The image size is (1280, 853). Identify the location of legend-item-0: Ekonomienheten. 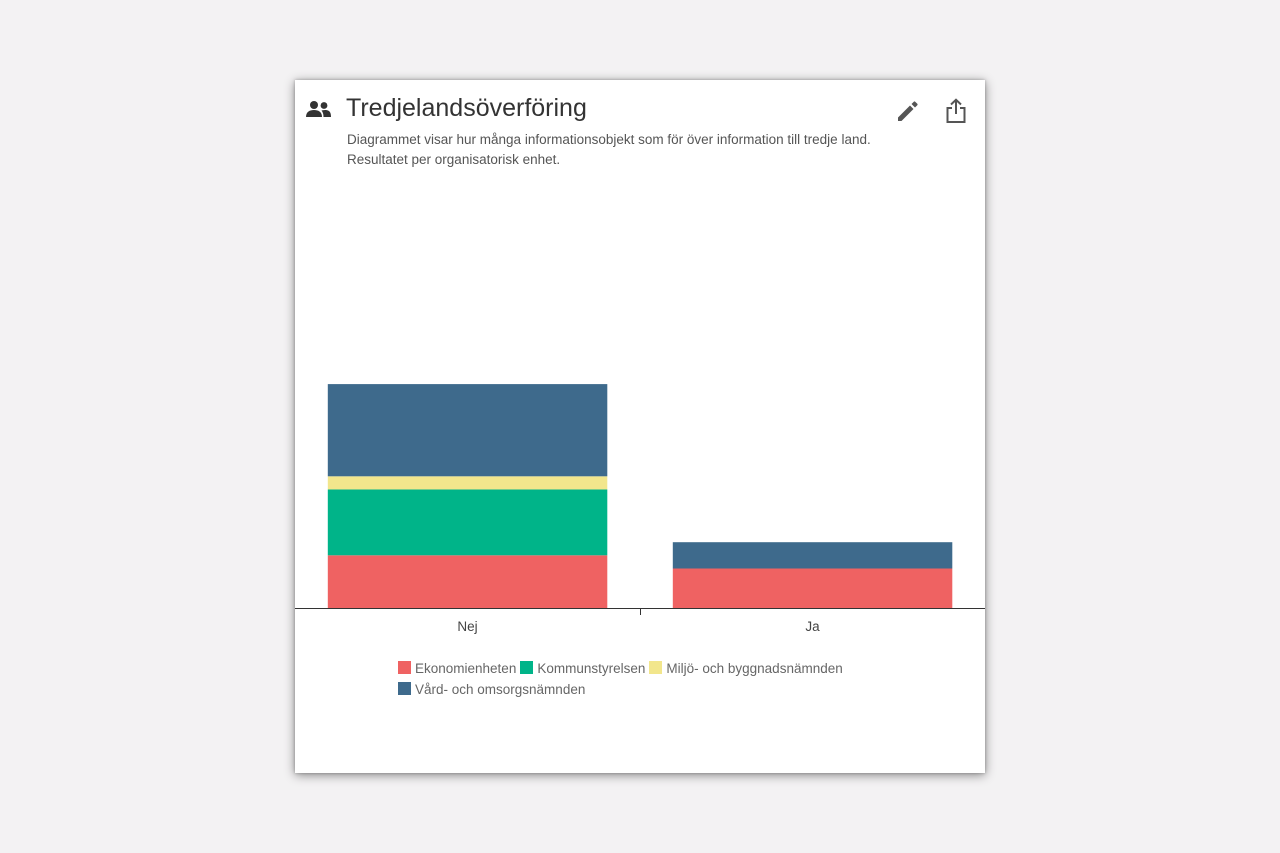
(457, 668).